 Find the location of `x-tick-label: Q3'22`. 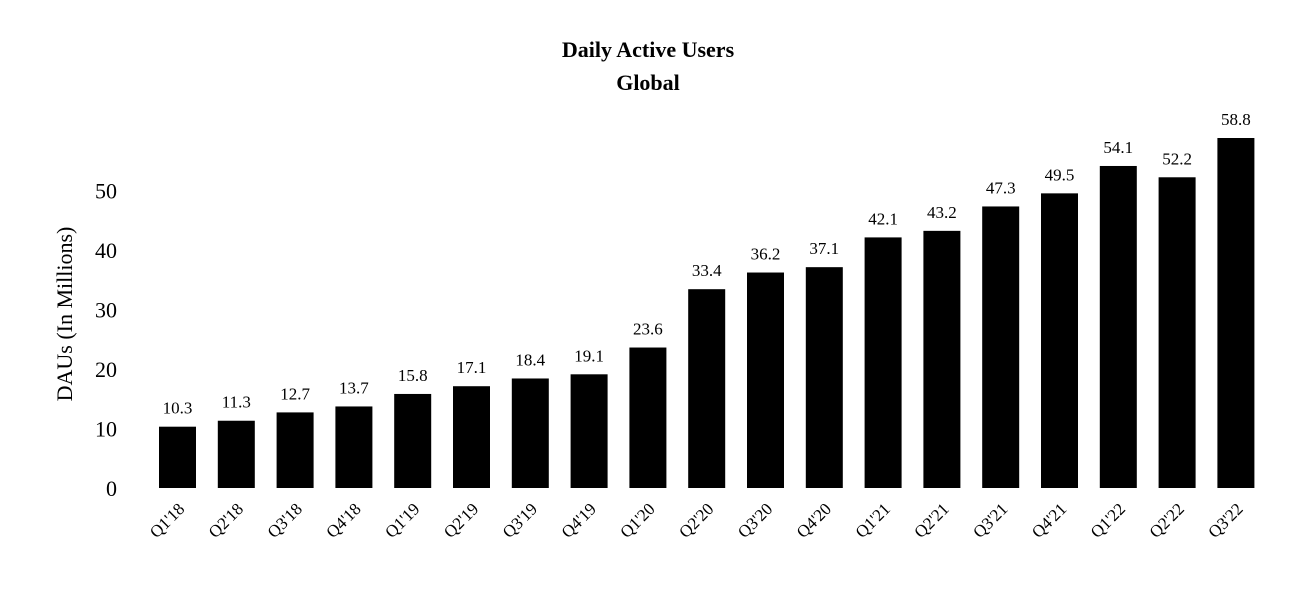

x-tick-label: Q3'22 is located at coordinates (1225, 520).